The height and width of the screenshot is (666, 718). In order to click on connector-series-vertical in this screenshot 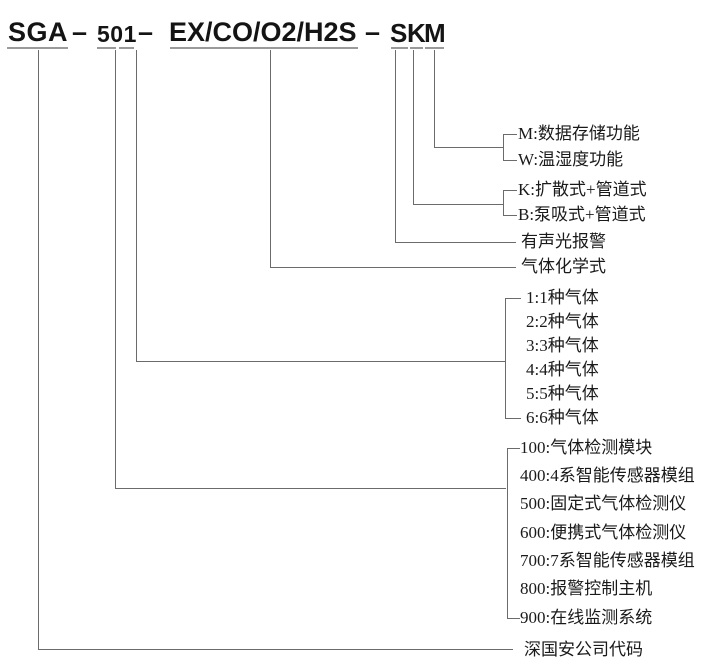, I will do `click(115, 269)`.